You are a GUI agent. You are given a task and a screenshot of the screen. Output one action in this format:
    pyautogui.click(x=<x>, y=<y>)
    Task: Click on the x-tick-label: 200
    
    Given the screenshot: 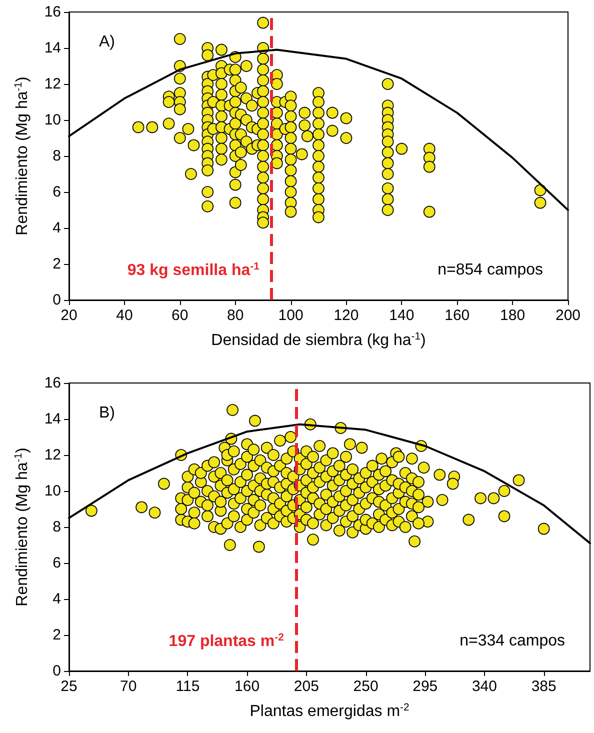 What is the action you would take?
    pyautogui.click(x=568, y=315)
    